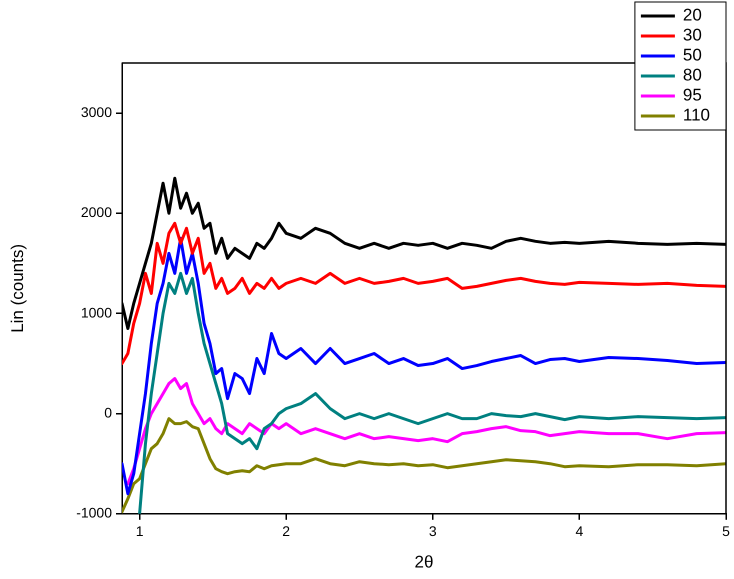  Describe the element at coordinates (692, 55) in the screenshot. I see `legend-label: 50` at that location.